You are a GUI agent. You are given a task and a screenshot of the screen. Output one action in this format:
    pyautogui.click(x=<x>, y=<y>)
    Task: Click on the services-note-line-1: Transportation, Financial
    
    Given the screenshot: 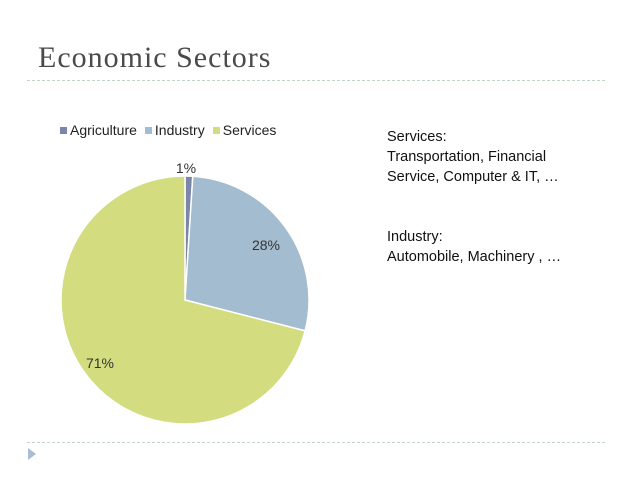 What is the action you would take?
    pyautogui.click(x=467, y=157)
    